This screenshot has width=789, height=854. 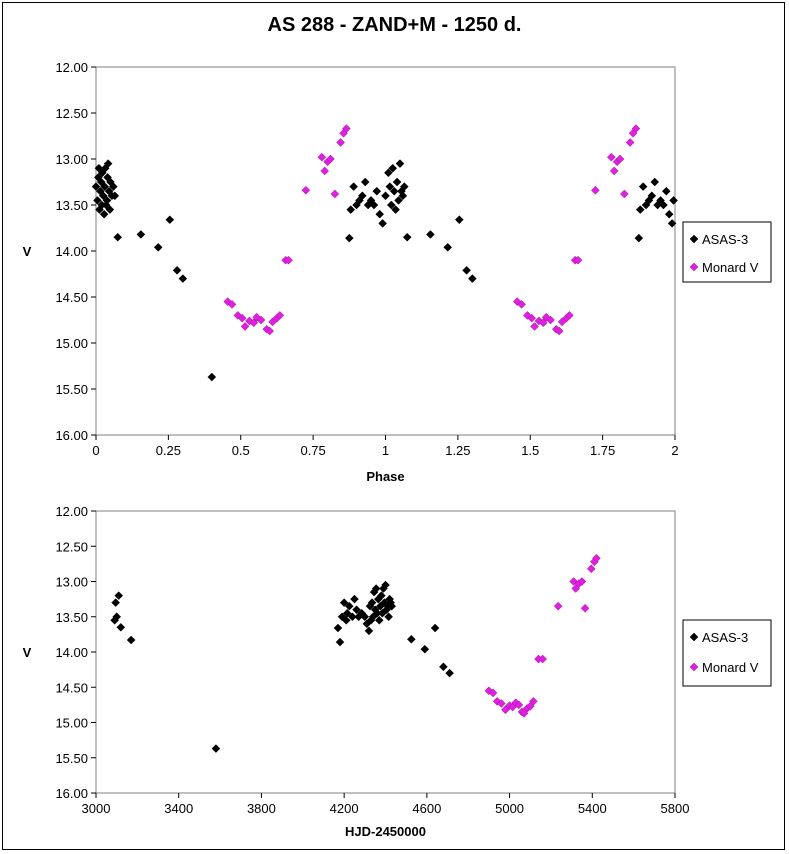 What do you see at coordinates (394, 25) in the screenshot?
I see `chart-title: AS 288 - ZAND+M - 1250 d.` at bounding box center [394, 25].